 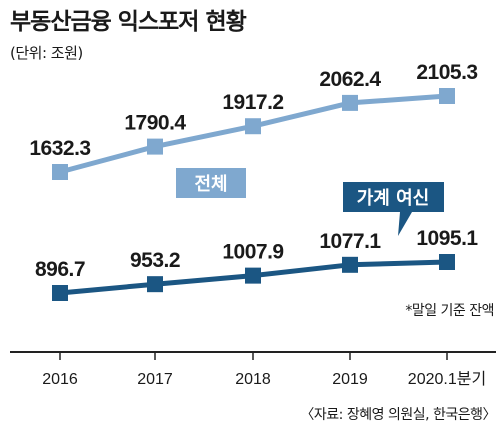 What do you see at coordinates (252, 102) in the screenshot?
I see `data-label-0-2: 1917.2` at bounding box center [252, 102].